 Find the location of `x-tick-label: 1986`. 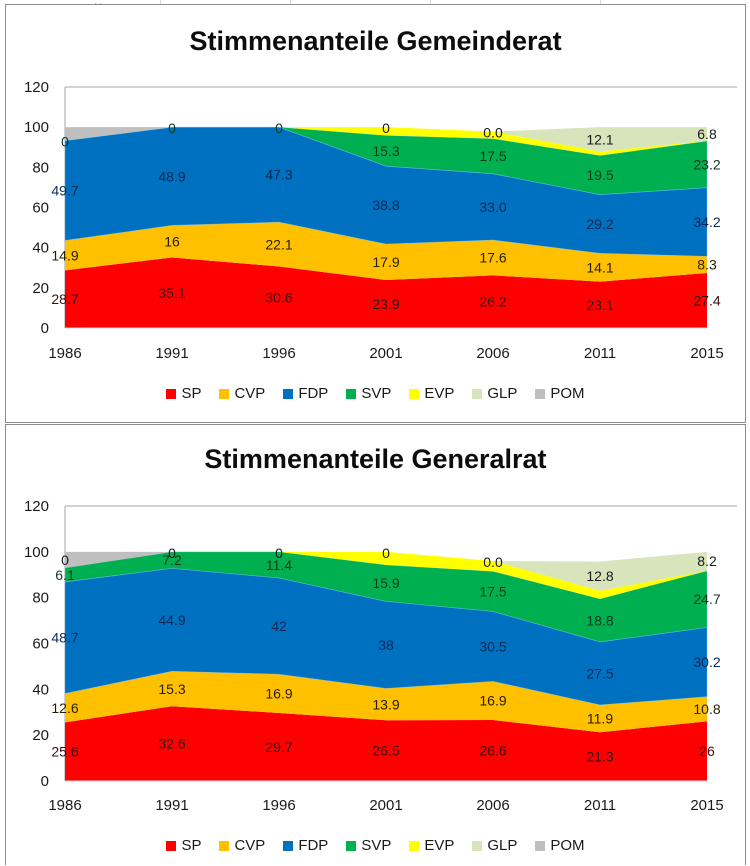

x-tick-label: 1986 is located at coordinates (64, 353).